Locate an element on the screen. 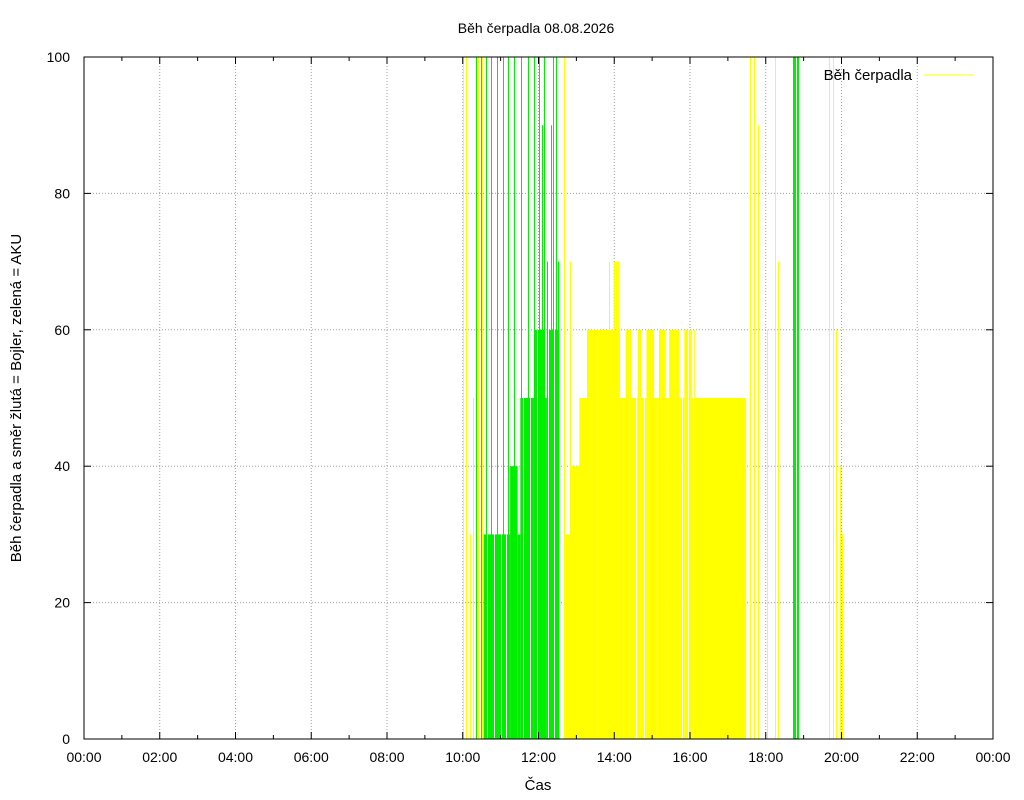  y-tick-label: 100 is located at coordinates (59, 57).